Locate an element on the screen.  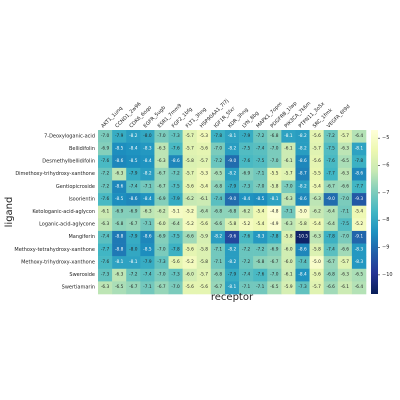
cell-value-label: -5.7 is located at coordinates (204, 161).